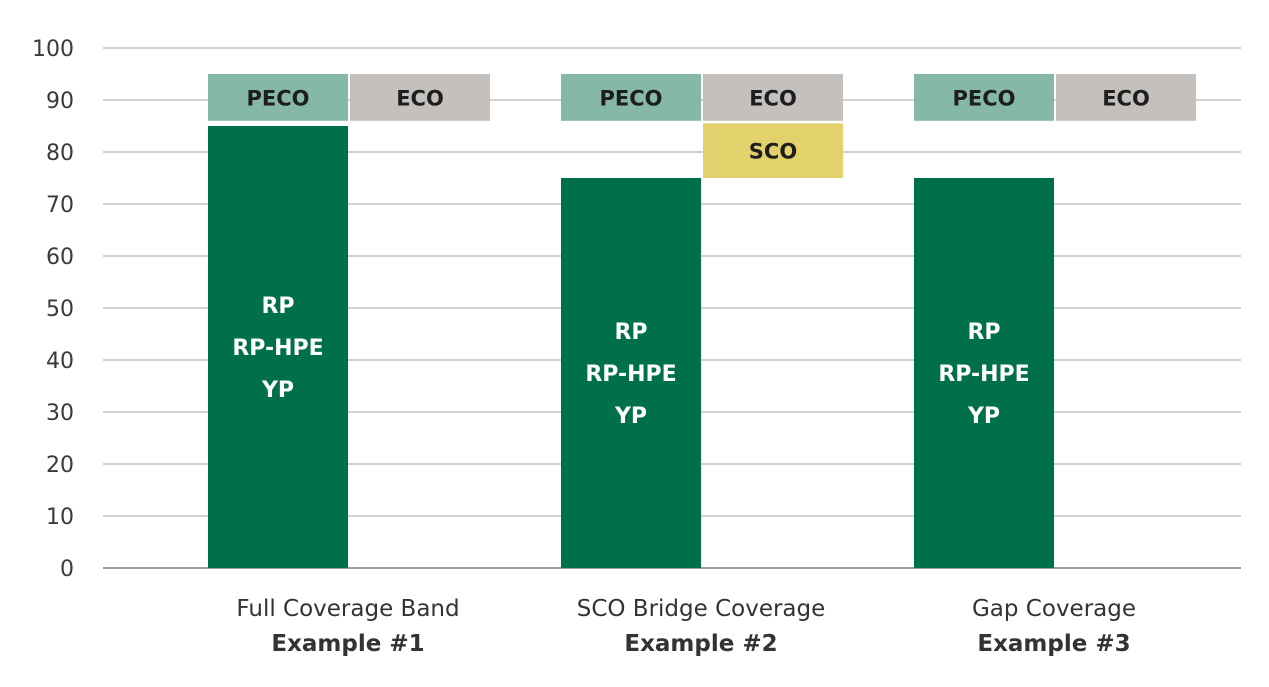  I want to click on y-axis-ticks: 0 10 20 30 40 50 60 70 80 90 100, so click(53, 309).